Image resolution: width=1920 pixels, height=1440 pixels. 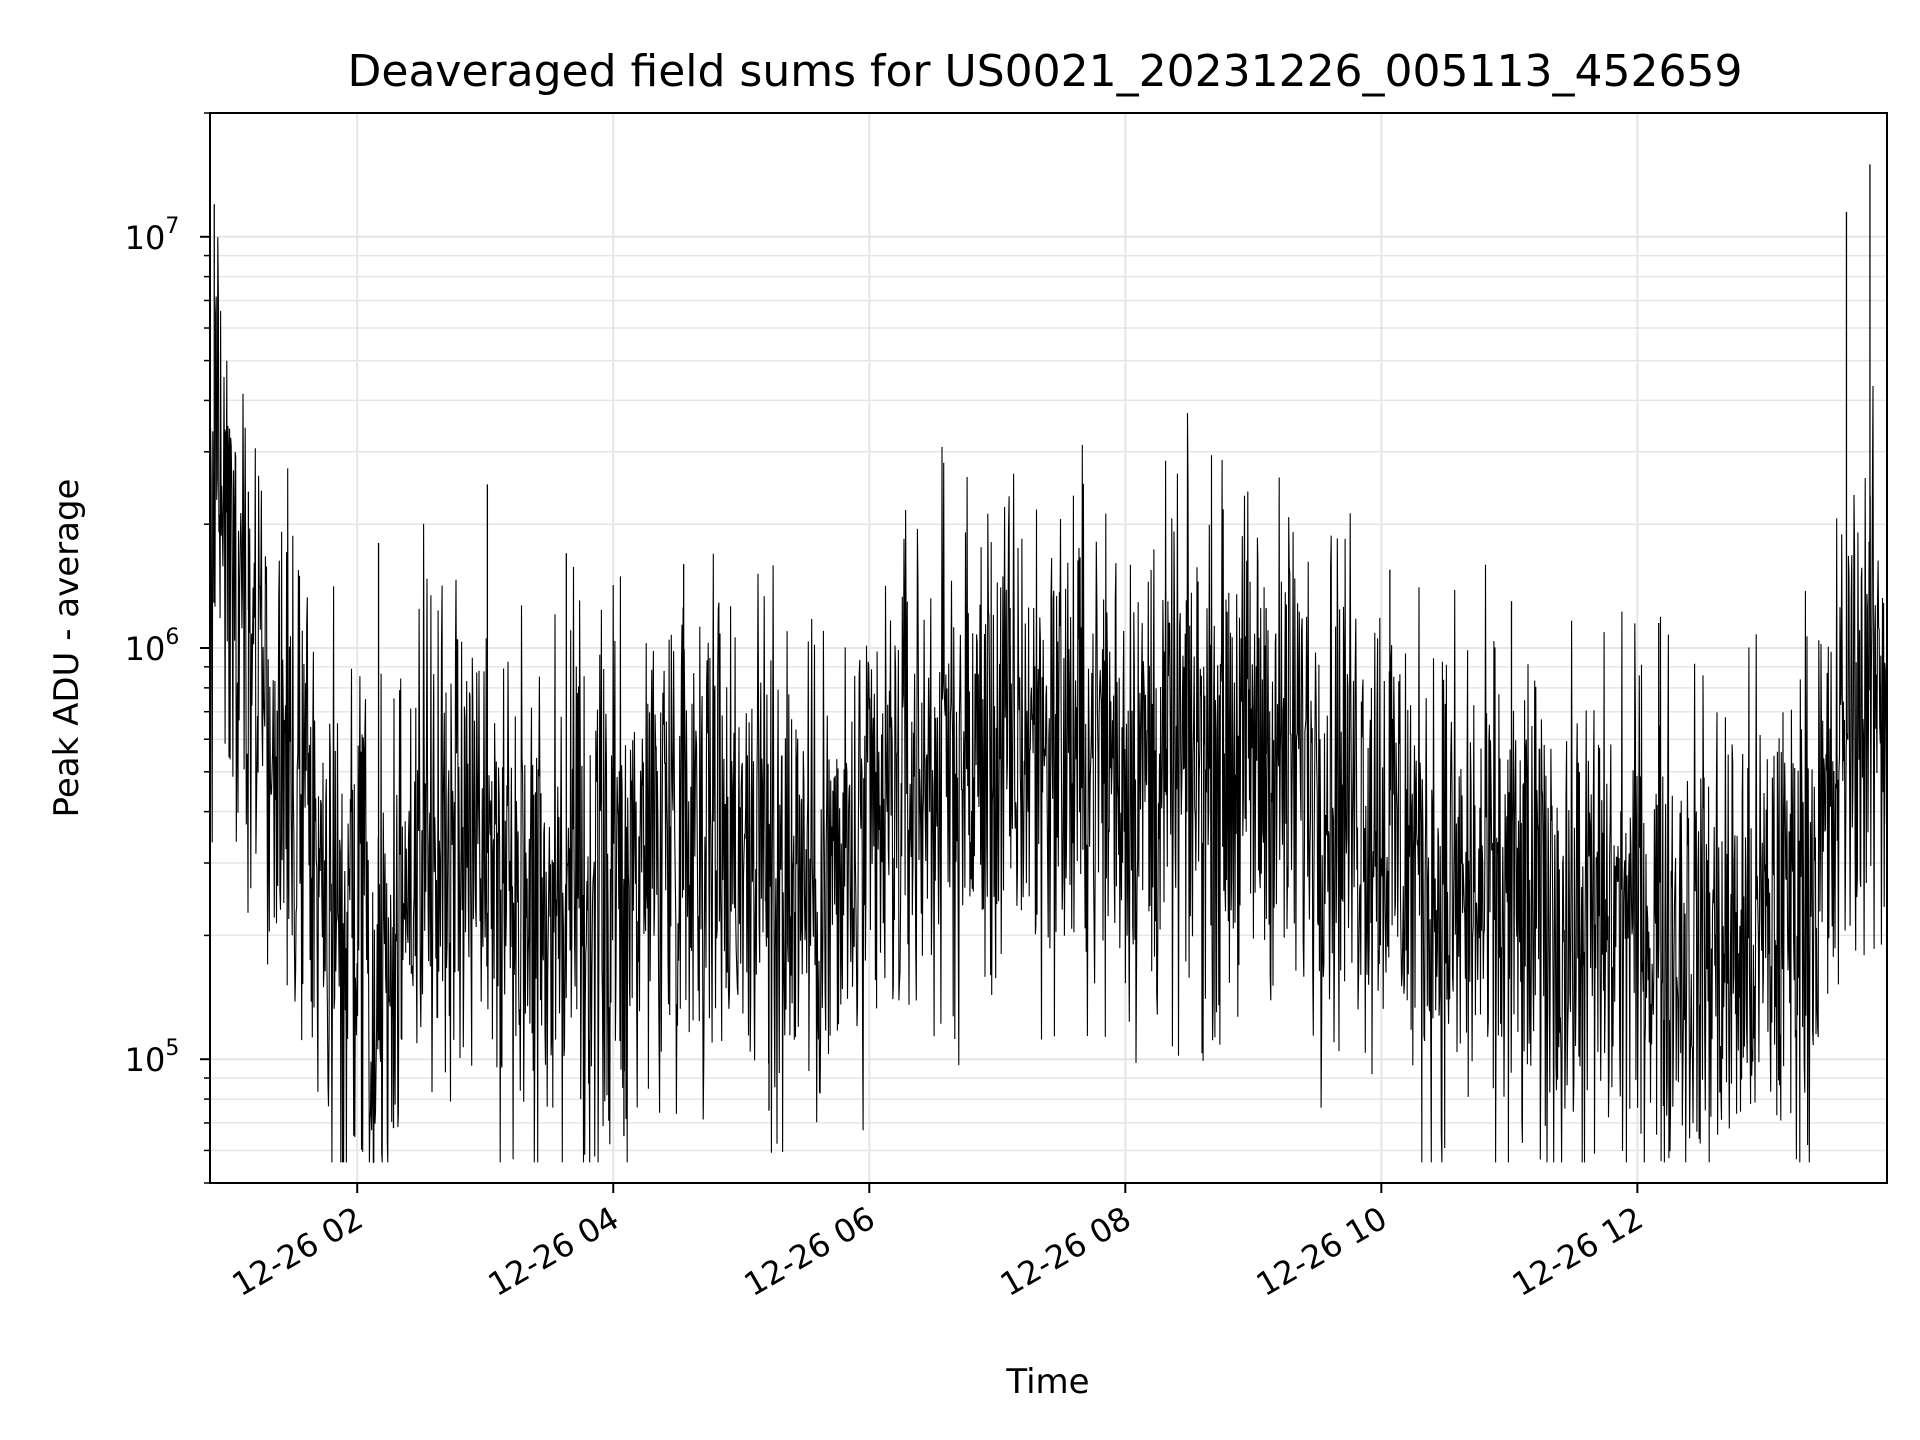 What do you see at coordinates (152, 646) in the screenshot?
I see `y-tick-label: 10⁶` at bounding box center [152, 646].